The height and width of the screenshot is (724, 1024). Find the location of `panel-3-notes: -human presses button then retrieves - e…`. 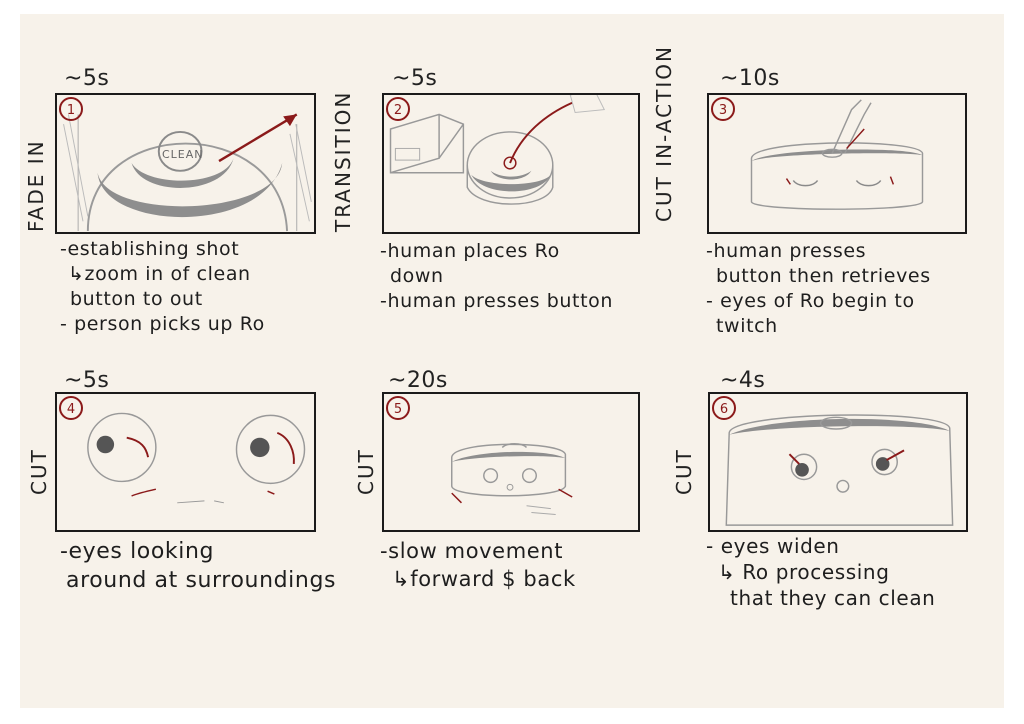

panel-3-notes: -human presses button then retrieves - e… is located at coordinates (818, 289).